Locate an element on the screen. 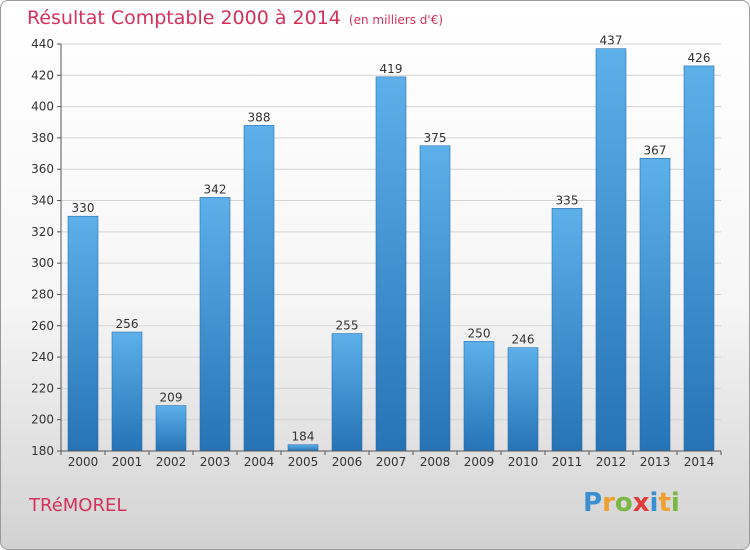 Image resolution: width=750 pixels, height=550 pixels. y-tick-label: 240 is located at coordinates (42, 357).